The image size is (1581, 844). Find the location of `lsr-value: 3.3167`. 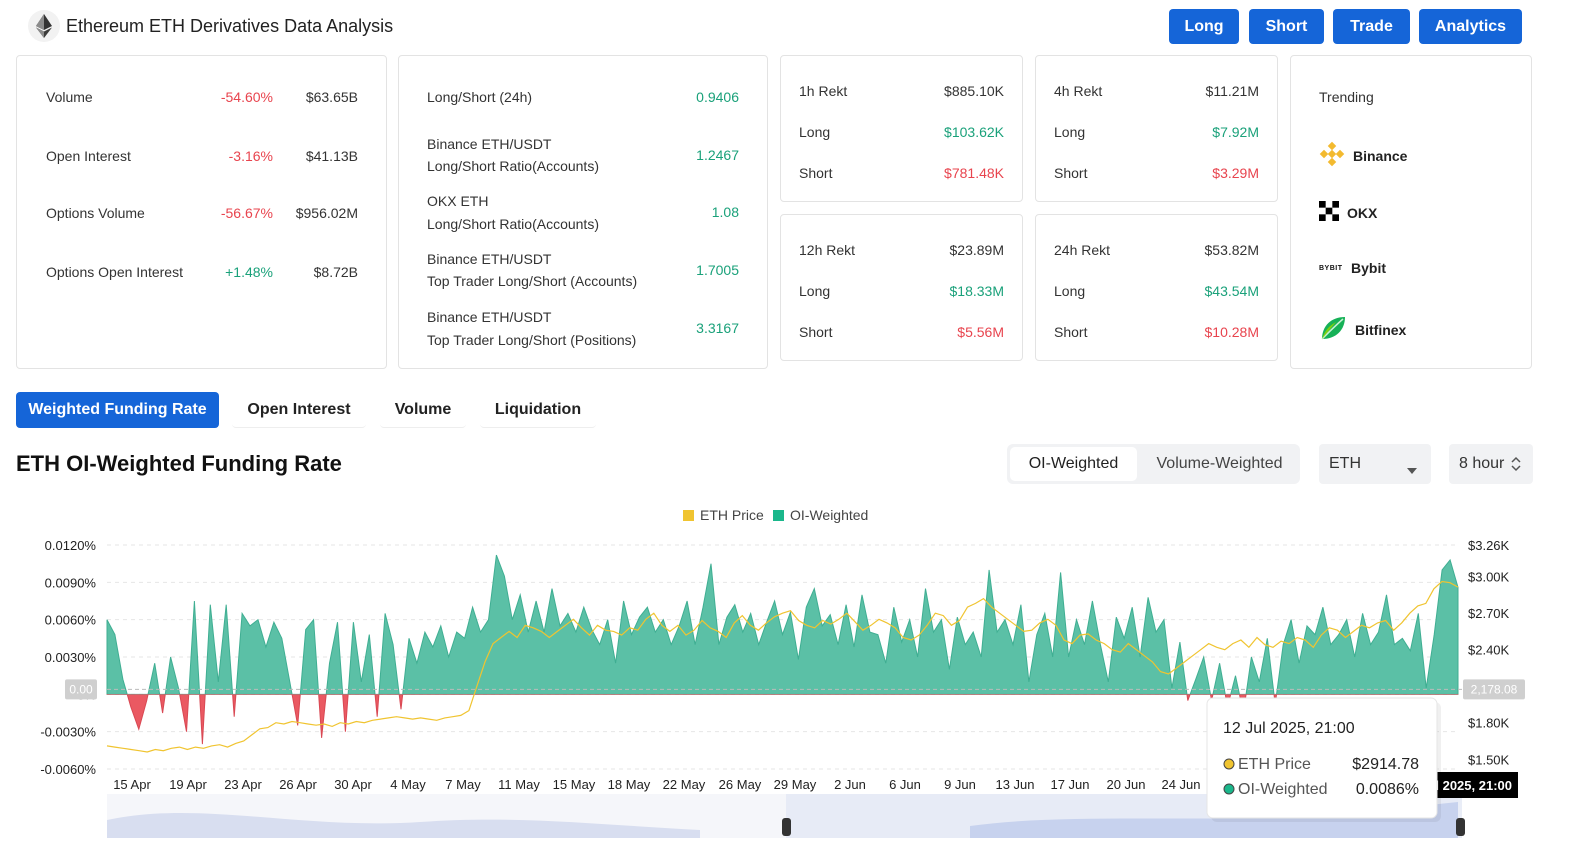

lsr-value: 3.3167 is located at coordinates (717, 328).